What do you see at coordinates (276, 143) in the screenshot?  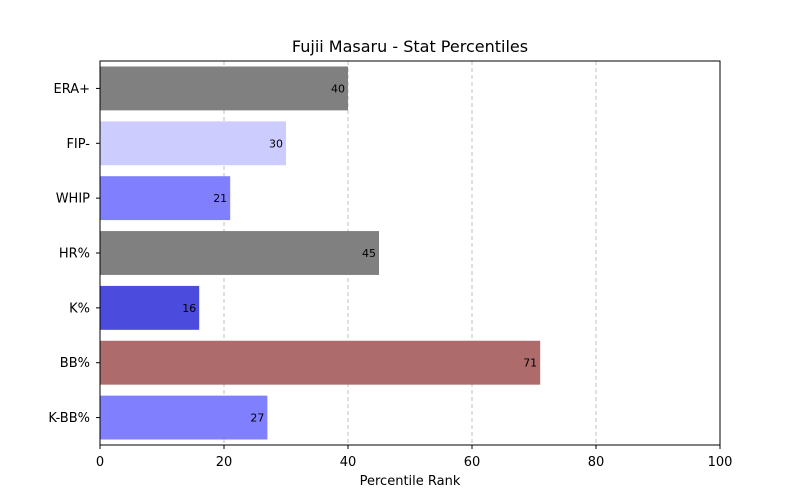 I see `data-label: 30` at bounding box center [276, 143].